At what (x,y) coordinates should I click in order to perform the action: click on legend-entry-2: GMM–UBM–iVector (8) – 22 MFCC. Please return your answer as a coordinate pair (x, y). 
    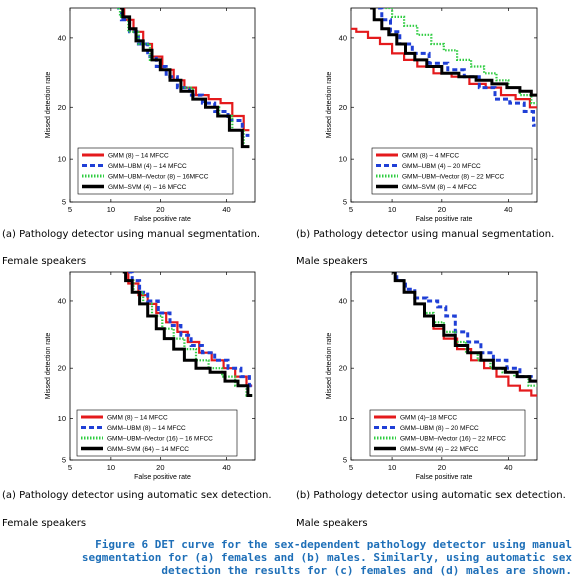
    Looking at the image, I should click on (453, 177).